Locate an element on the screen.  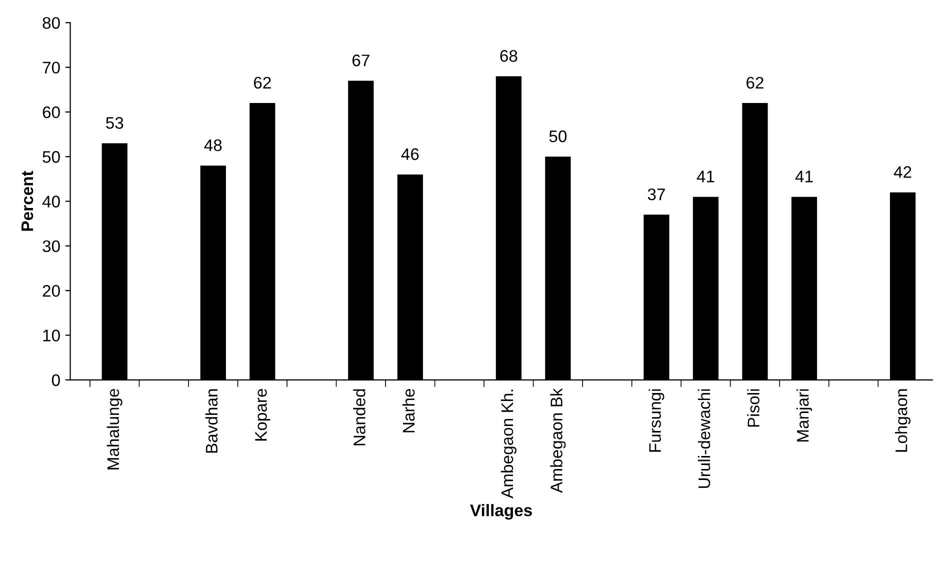
x-tick-label: Fursungi is located at coordinates (656, 420).